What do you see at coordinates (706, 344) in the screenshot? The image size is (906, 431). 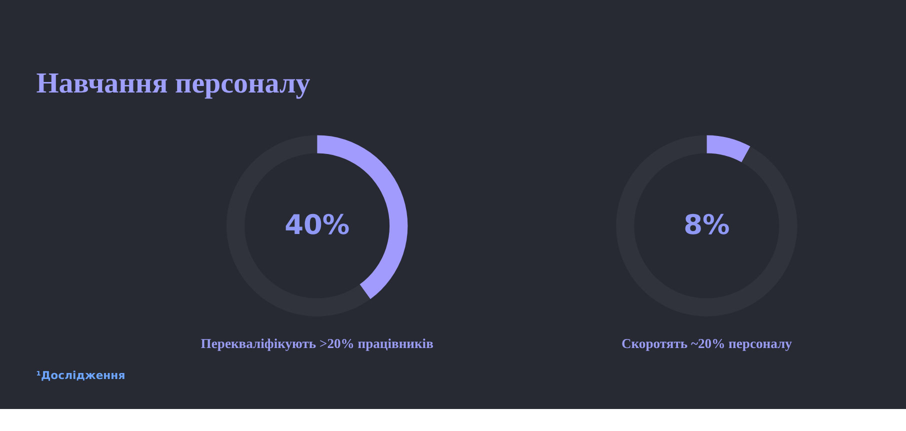 I see `text: Скоротять ~20% персоналу` at bounding box center [706, 344].